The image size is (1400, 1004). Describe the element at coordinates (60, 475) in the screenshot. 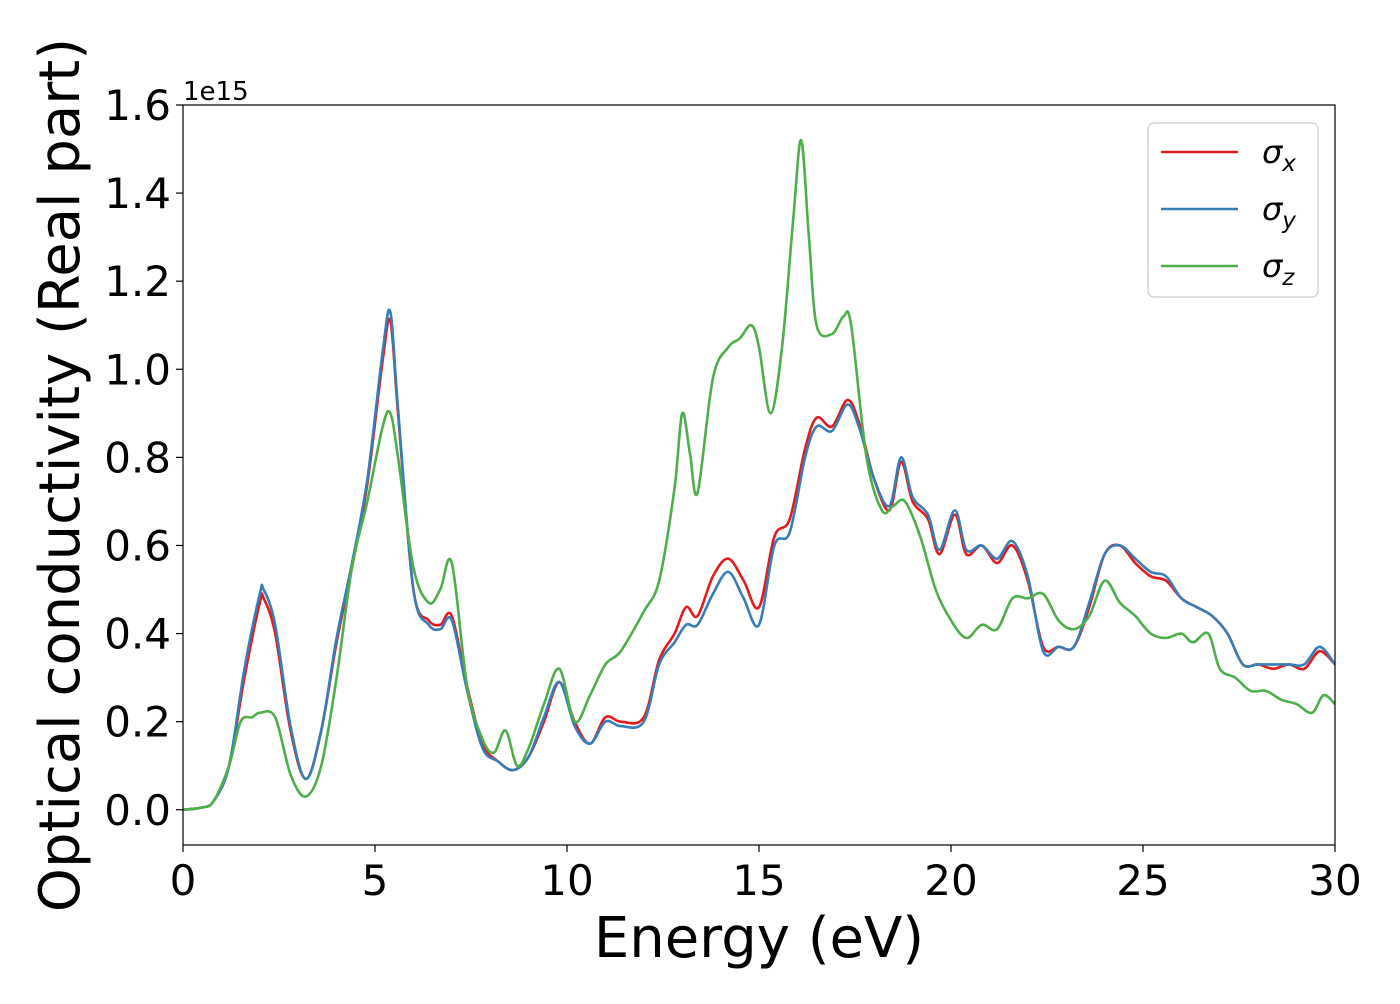

I see `y-axis-label: Optical conductivity (Real part)` at that location.